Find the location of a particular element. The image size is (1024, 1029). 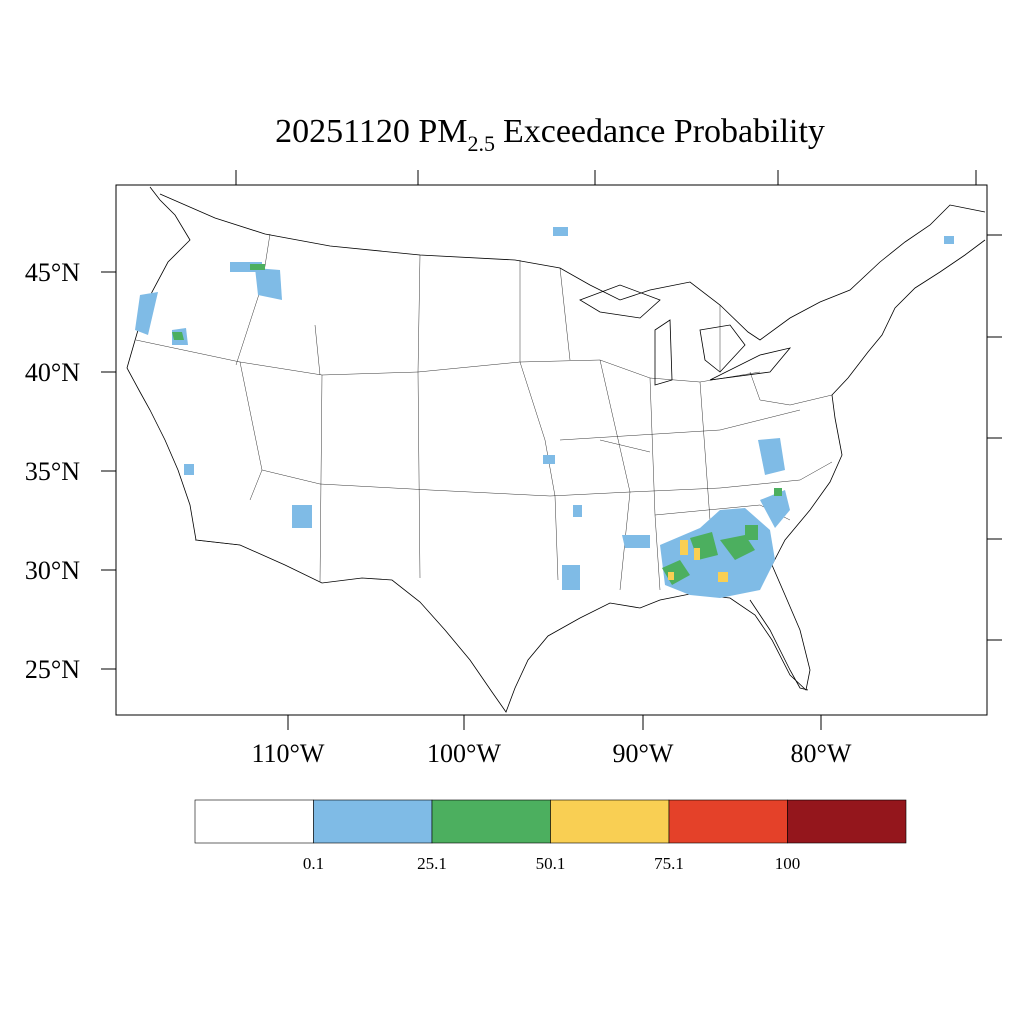

colorbar-label: 0.1 is located at coordinates (313, 863).